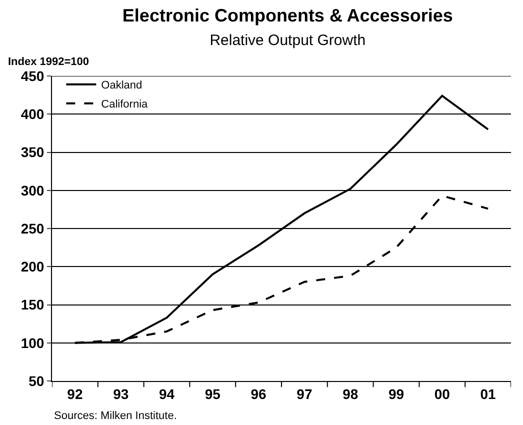  What do you see at coordinates (304, 394) in the screenshot?
I see `x-tick-label: 97` at bounding box center [304, 394].